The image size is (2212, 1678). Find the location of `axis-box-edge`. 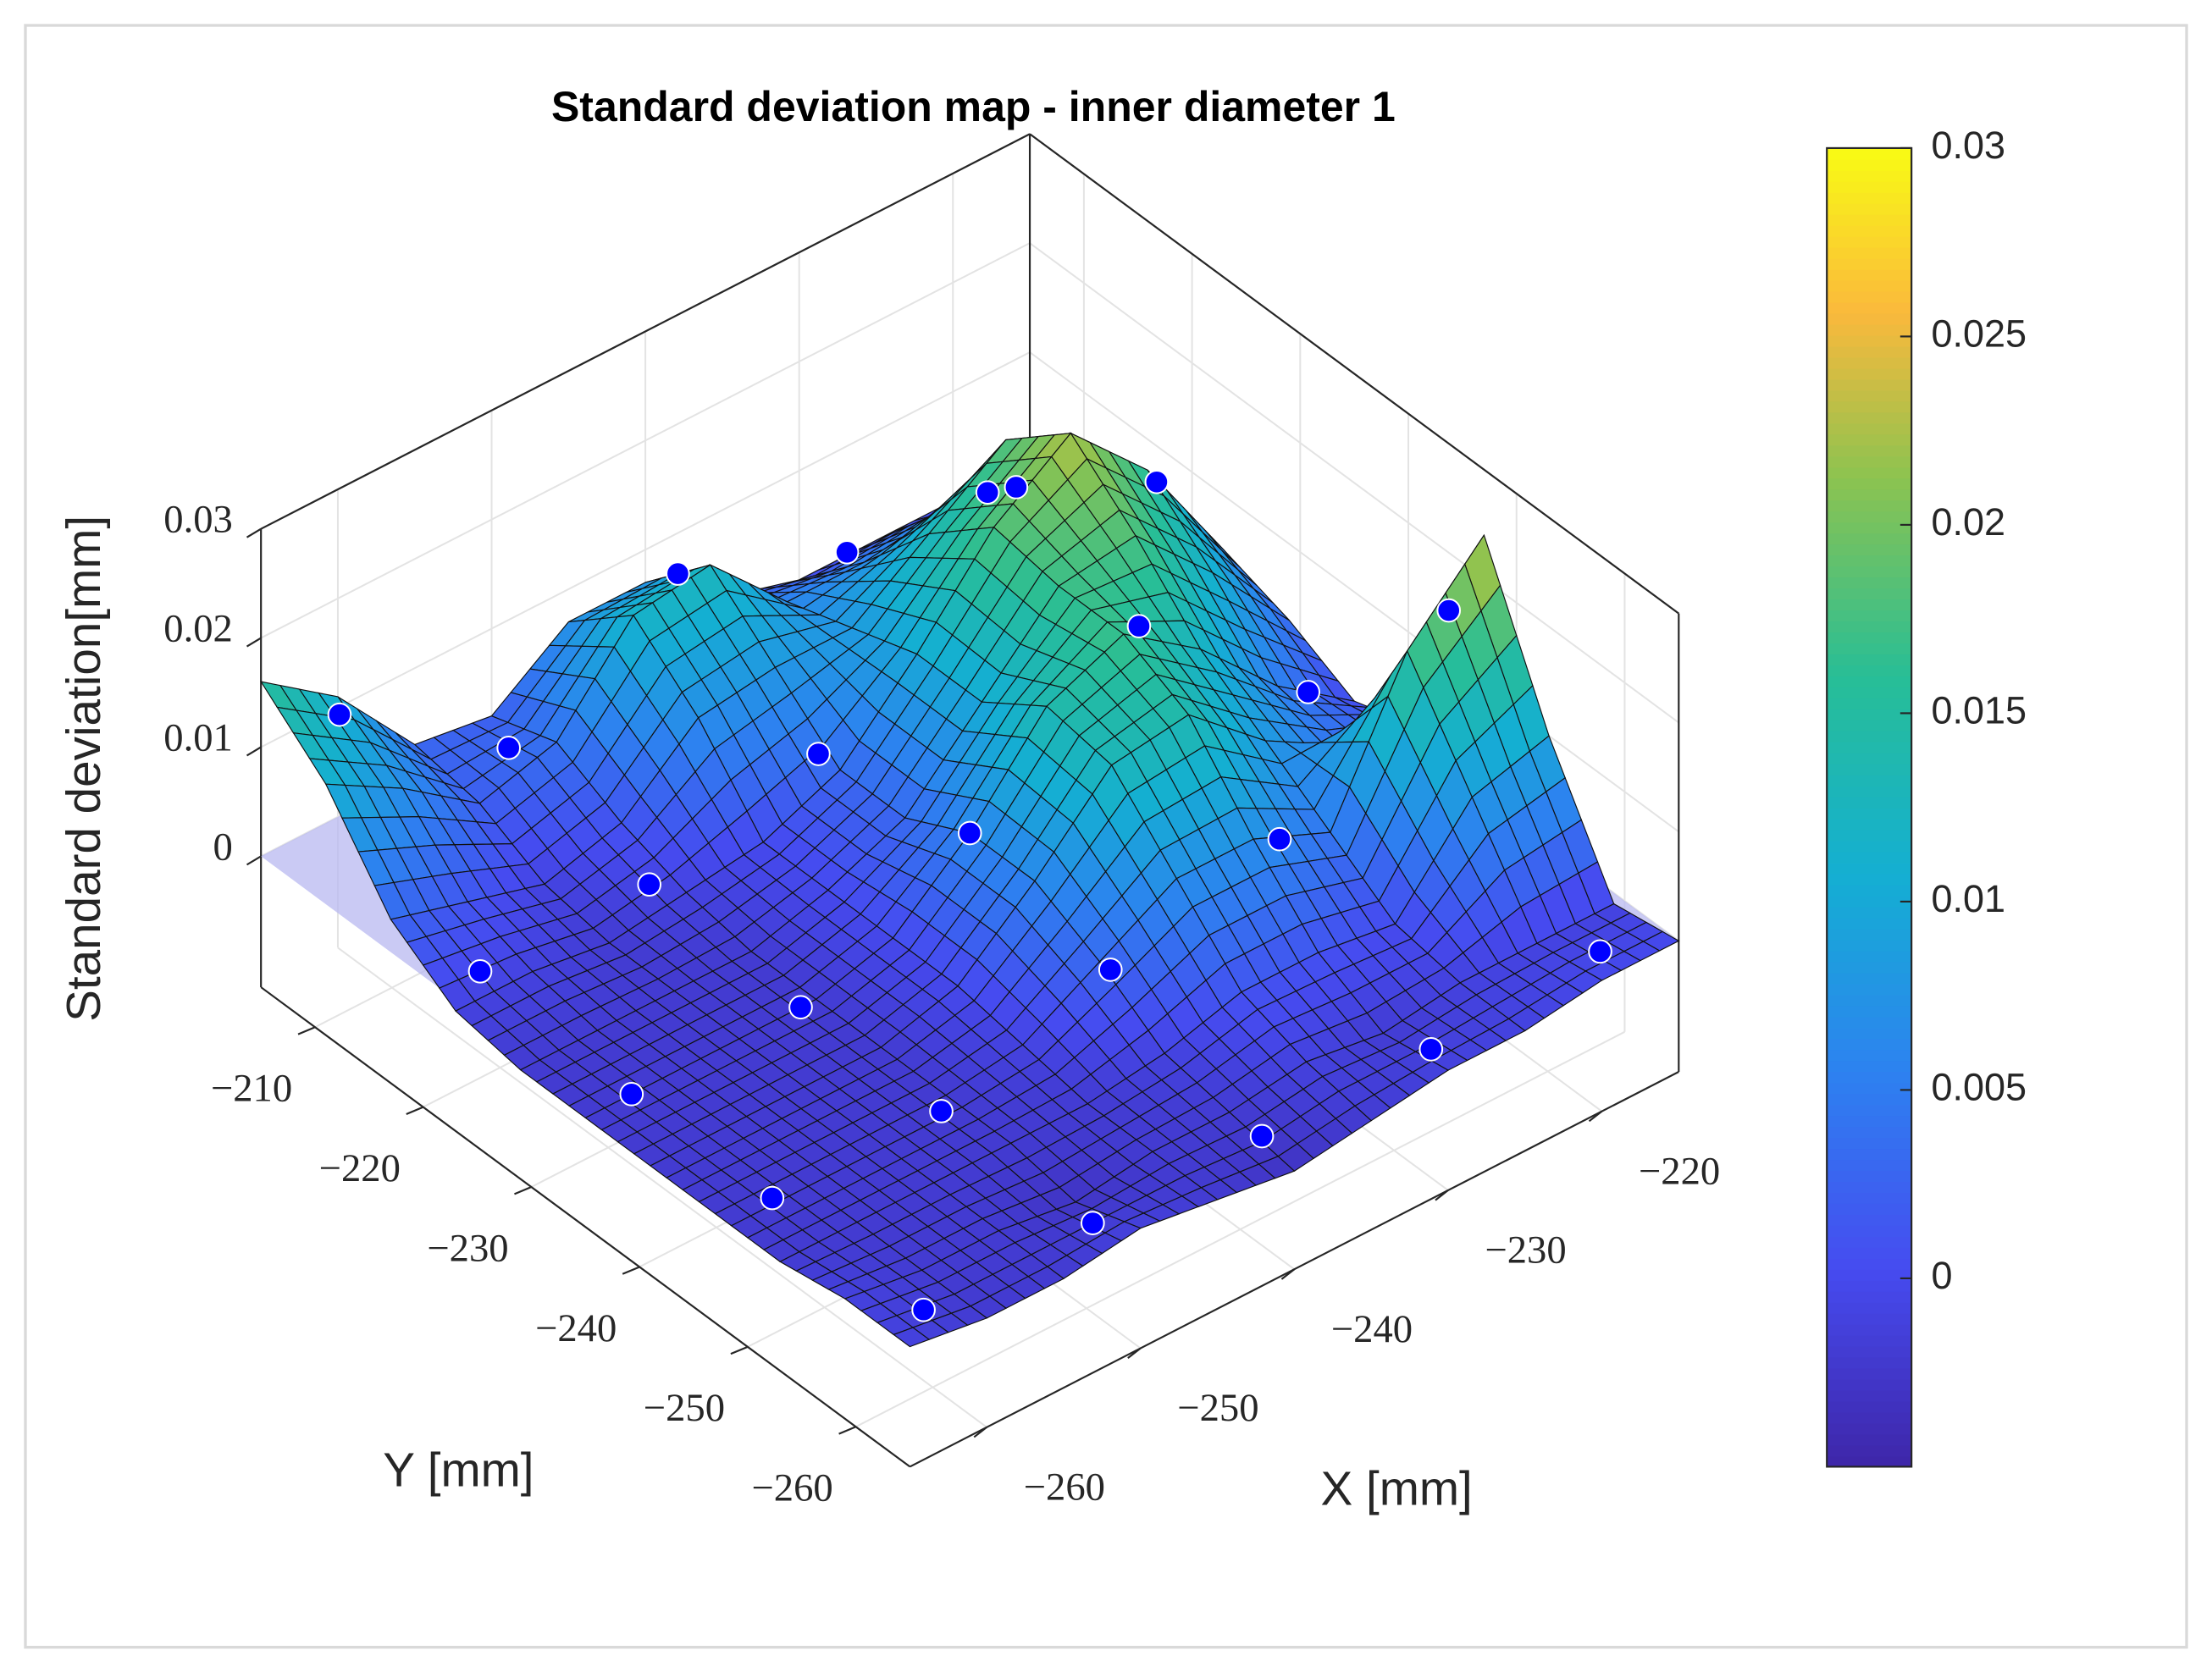

axis-box-edge is located at coordinates (585, 1227).